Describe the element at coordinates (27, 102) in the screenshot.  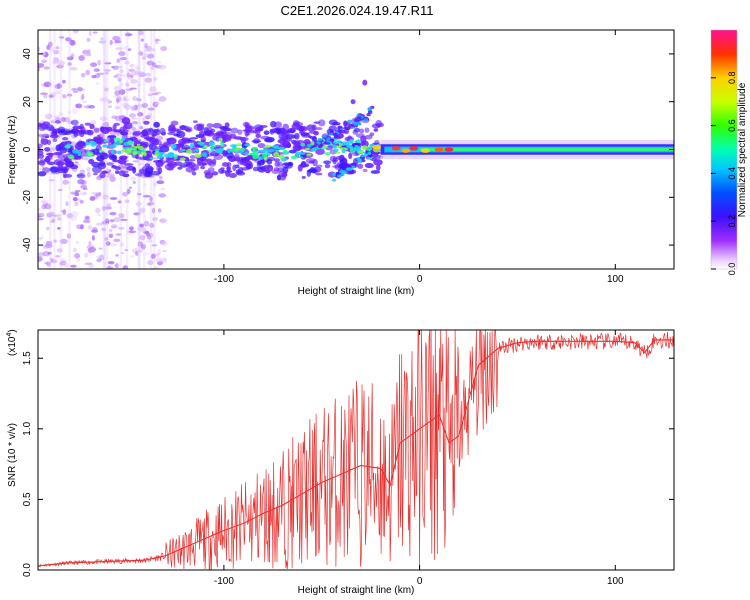
I see `heatmap-y-tick-label: 20` at that location.